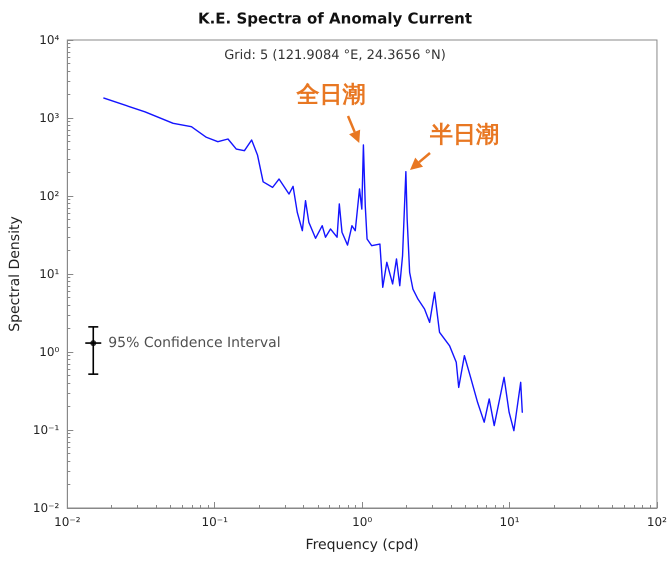  Describe the element at coordinates (46, 430) in the screenshot. I see `y-tick-label: 10⁻¹` at that location.